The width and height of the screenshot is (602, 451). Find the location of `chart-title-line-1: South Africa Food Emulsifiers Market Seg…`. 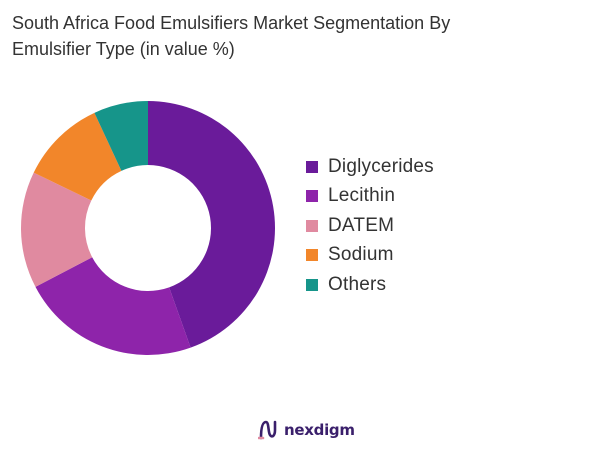

chart-title-line-1: South Africa Food Emulsifiers Market Seg… is located at coordinates (231, 23).